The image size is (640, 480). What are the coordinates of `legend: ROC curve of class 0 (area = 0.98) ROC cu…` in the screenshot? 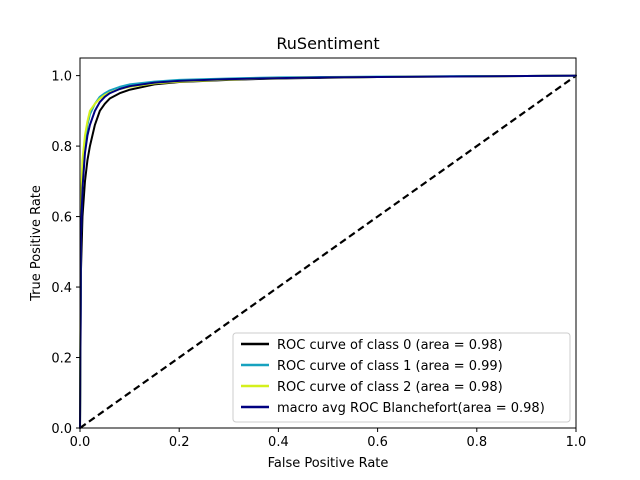 It's located at (401, 377).